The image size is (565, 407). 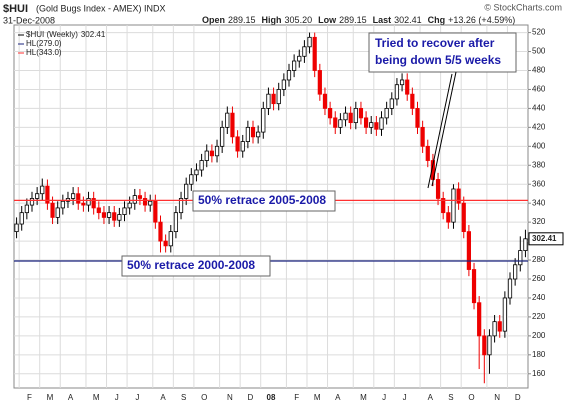 I want to click on last-price-label: 302.41, so click(x=544, y=238).